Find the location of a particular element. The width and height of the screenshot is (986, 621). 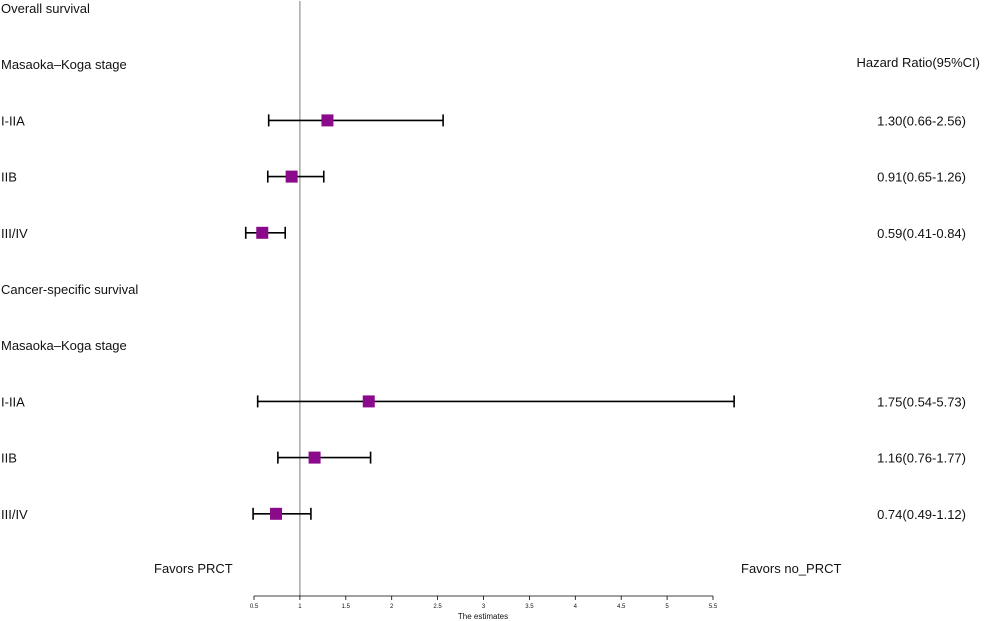

x-axis-title: The estimates is located at coordinates (483, 616).